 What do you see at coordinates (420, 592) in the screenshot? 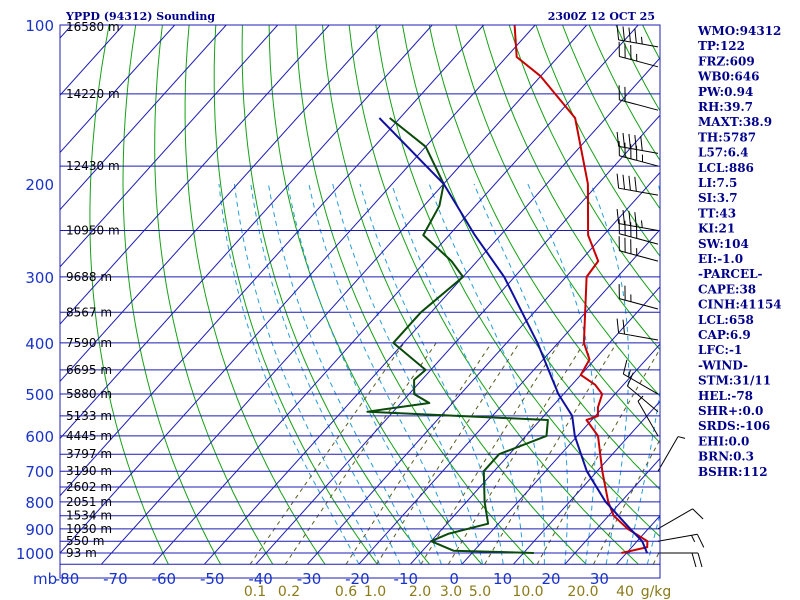
I see `mixing-ratio-label: 2.0` at bounding box center [420, 592].